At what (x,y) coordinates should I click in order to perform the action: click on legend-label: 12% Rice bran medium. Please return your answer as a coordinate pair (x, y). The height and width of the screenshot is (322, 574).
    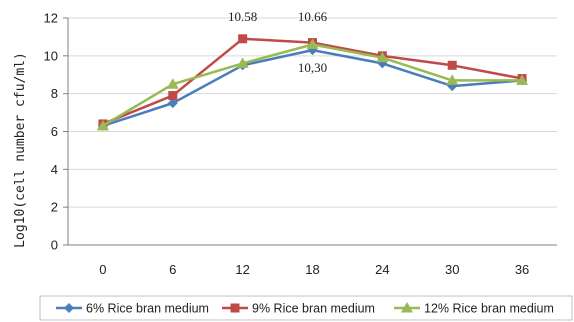
    Looking at the image, I should click on (489, 309).